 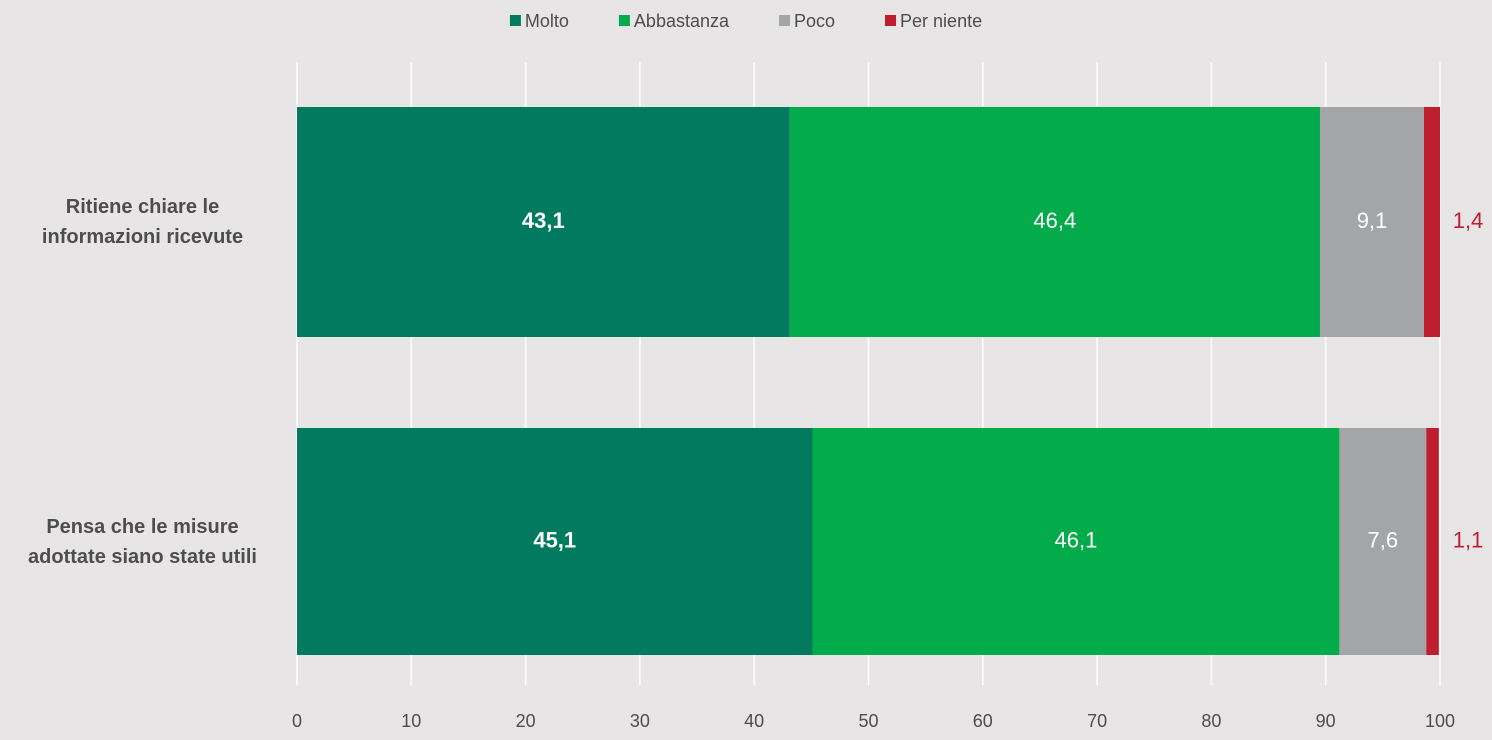 What do you see at coordinates (941, 21) in the screenshot?
I see `legend-label: Per niente` at bounding box center [941, 21].